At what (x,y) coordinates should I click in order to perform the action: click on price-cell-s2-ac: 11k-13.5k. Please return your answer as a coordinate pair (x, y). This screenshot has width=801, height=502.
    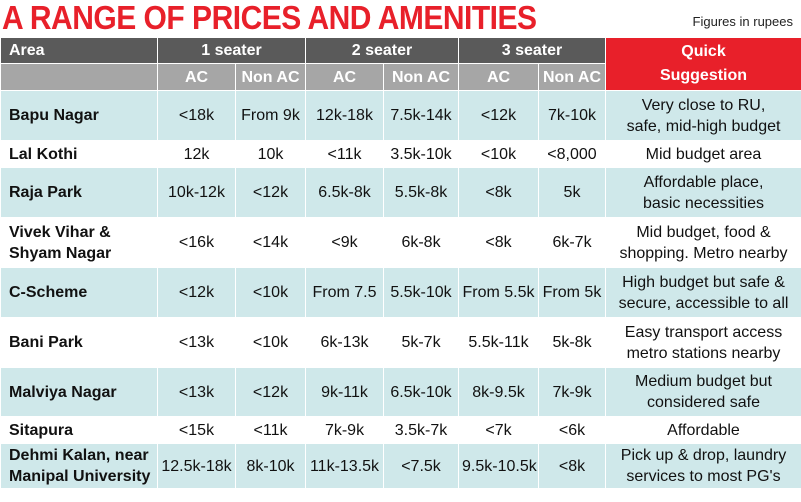
    Looking at the image, I should click on (344, 466).